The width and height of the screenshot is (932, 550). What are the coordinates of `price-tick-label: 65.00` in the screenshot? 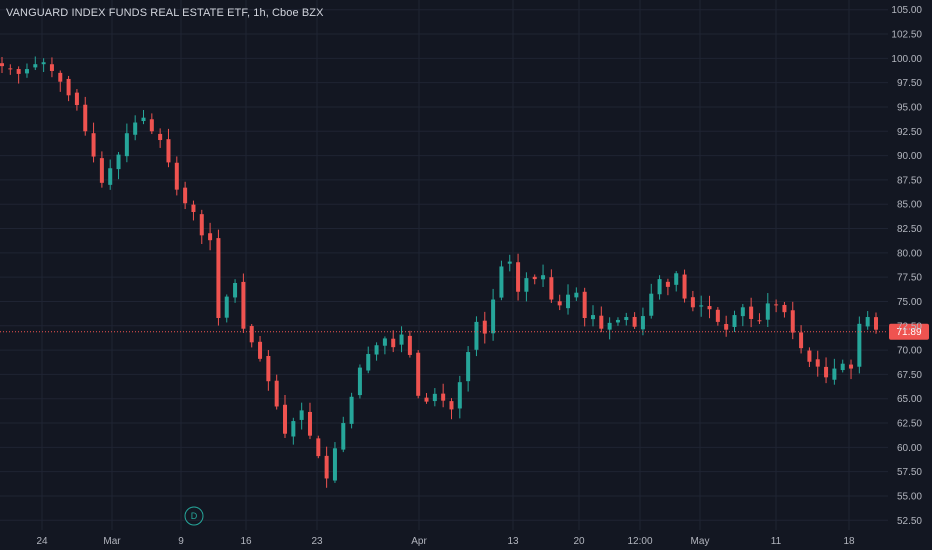 It's located at (909, 399).